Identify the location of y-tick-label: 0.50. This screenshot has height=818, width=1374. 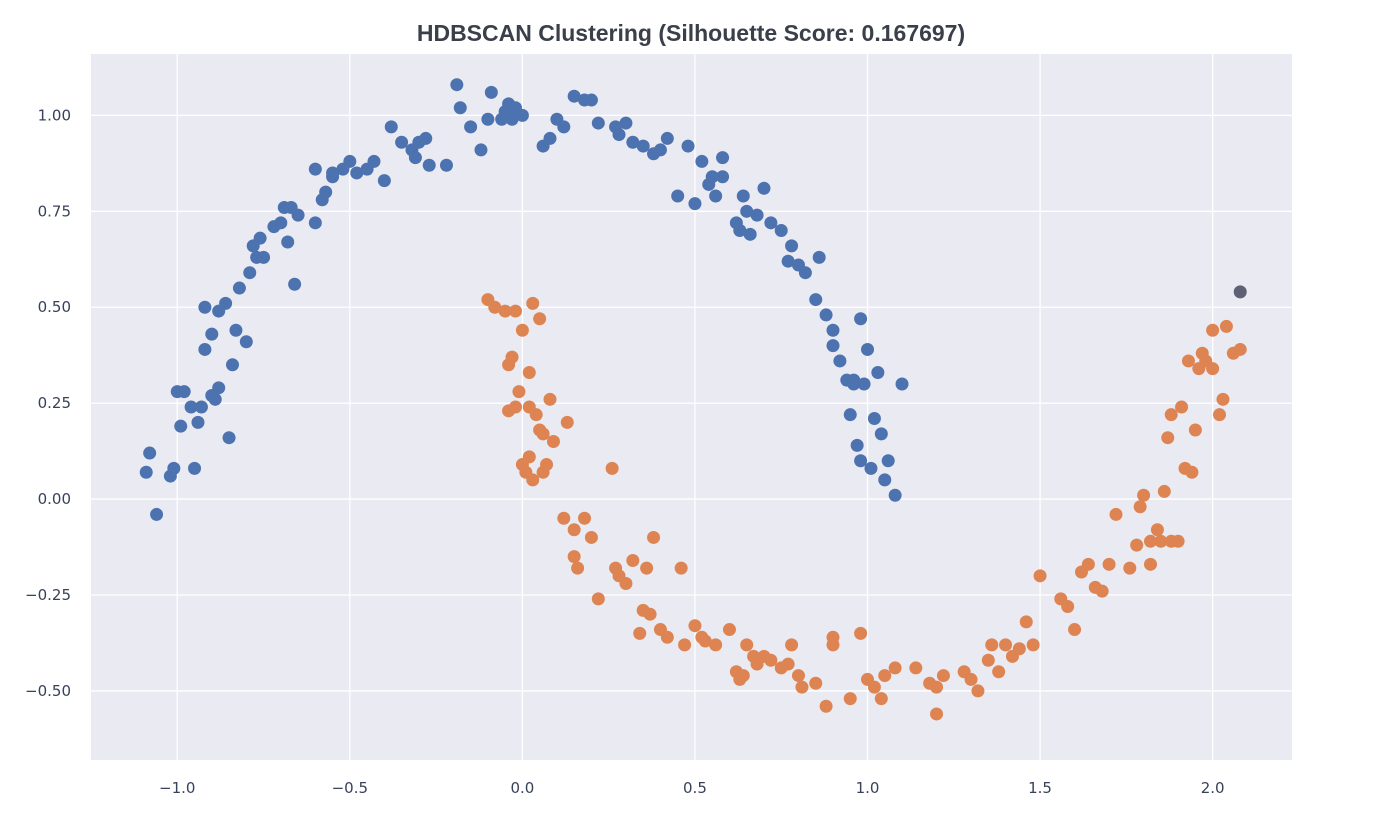
(54, 307).